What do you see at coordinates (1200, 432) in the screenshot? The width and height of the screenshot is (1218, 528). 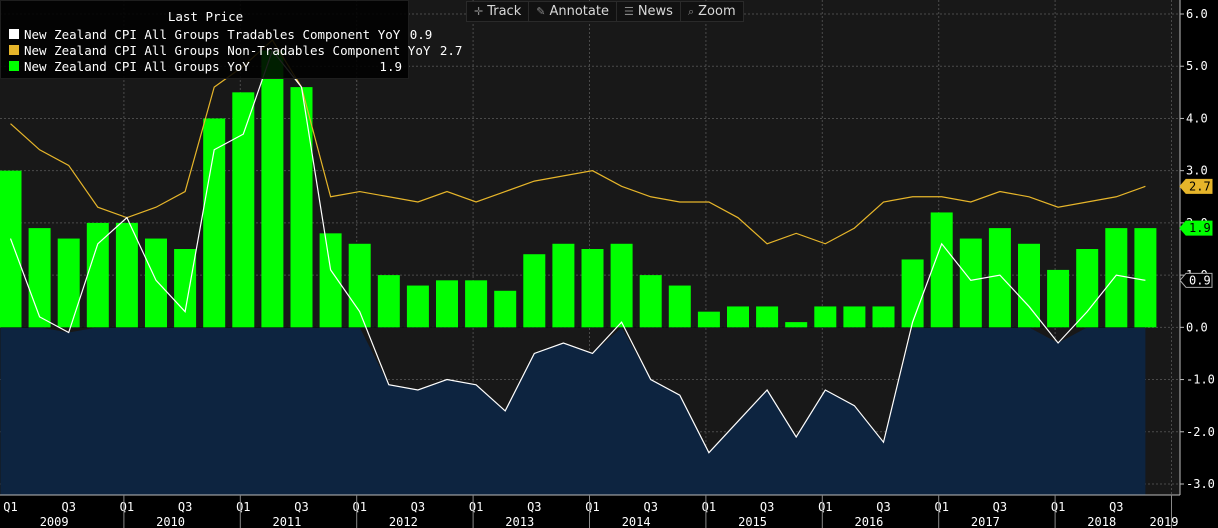 I see `y-tick-label: -2.0` at bounding box center [1200, 432].